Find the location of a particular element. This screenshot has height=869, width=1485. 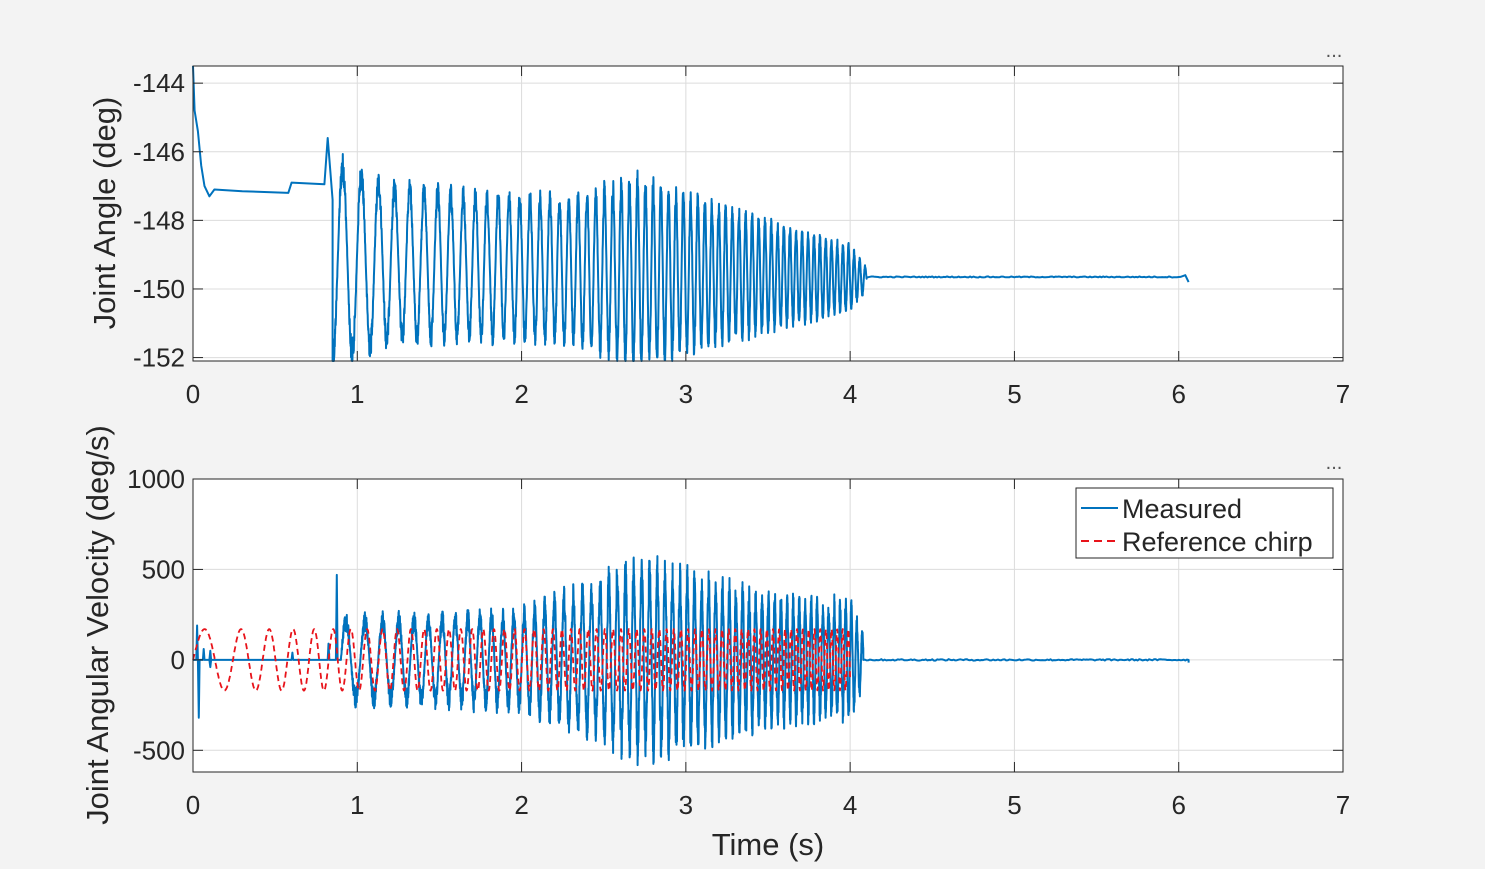

y-tick-label: 500 is located at coordinates (163, 569).